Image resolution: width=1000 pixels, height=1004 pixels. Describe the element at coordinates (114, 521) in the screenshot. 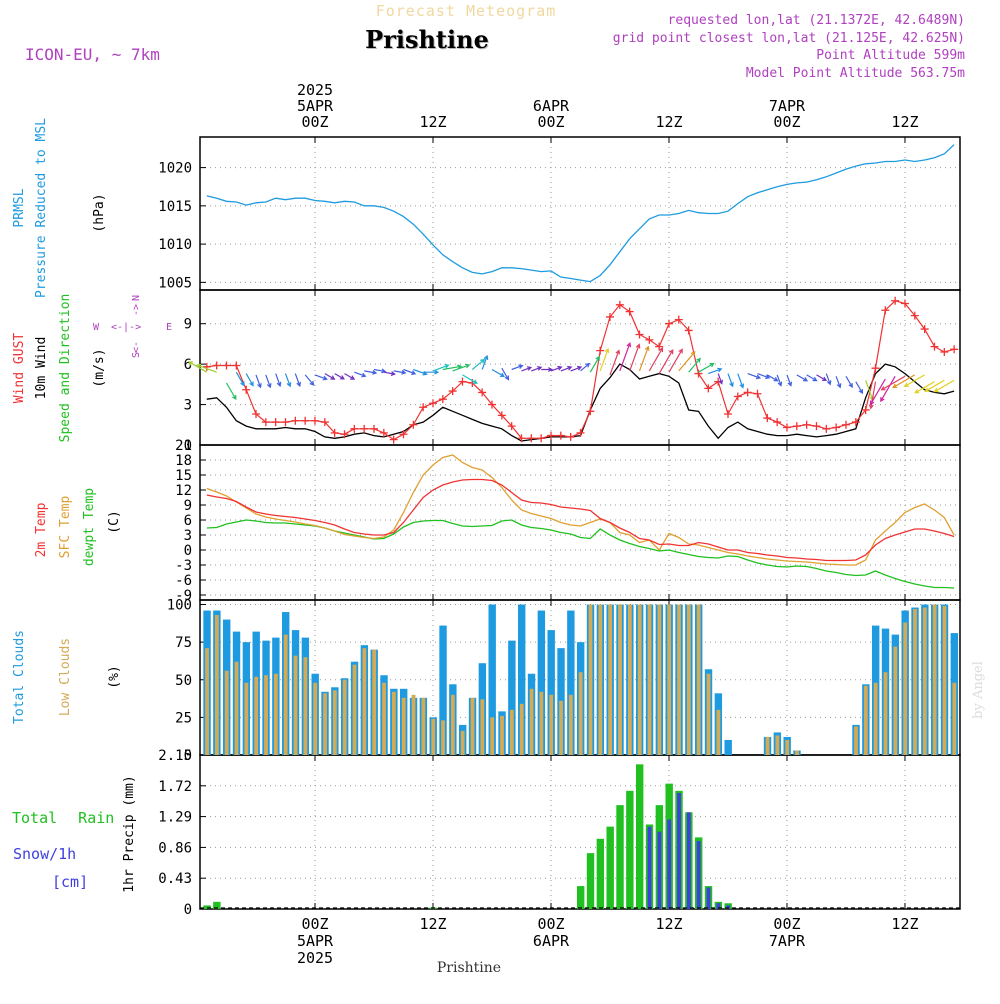

I see `temp-unit-label: (C)` at that location.